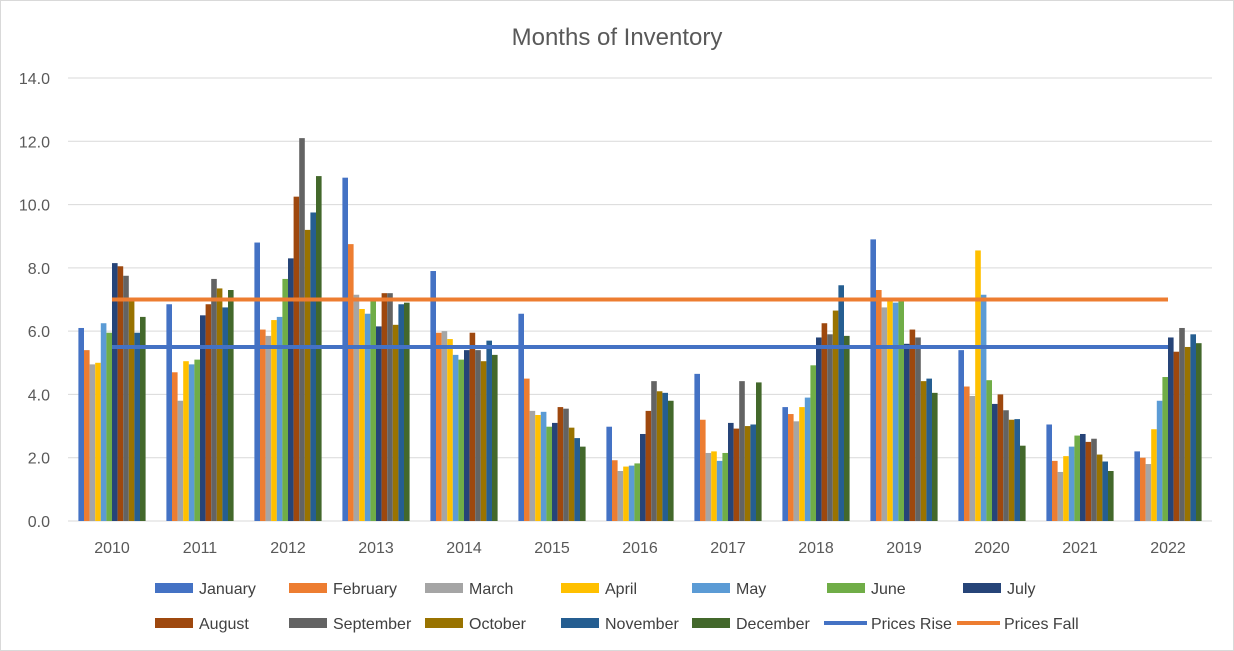 Image resolution: width=1234 pixels, height=651 pixels. What do you see at coordinates (912, 425) in the screenshot?
I see `bar-august-2019` at bounding box center [912, 425].